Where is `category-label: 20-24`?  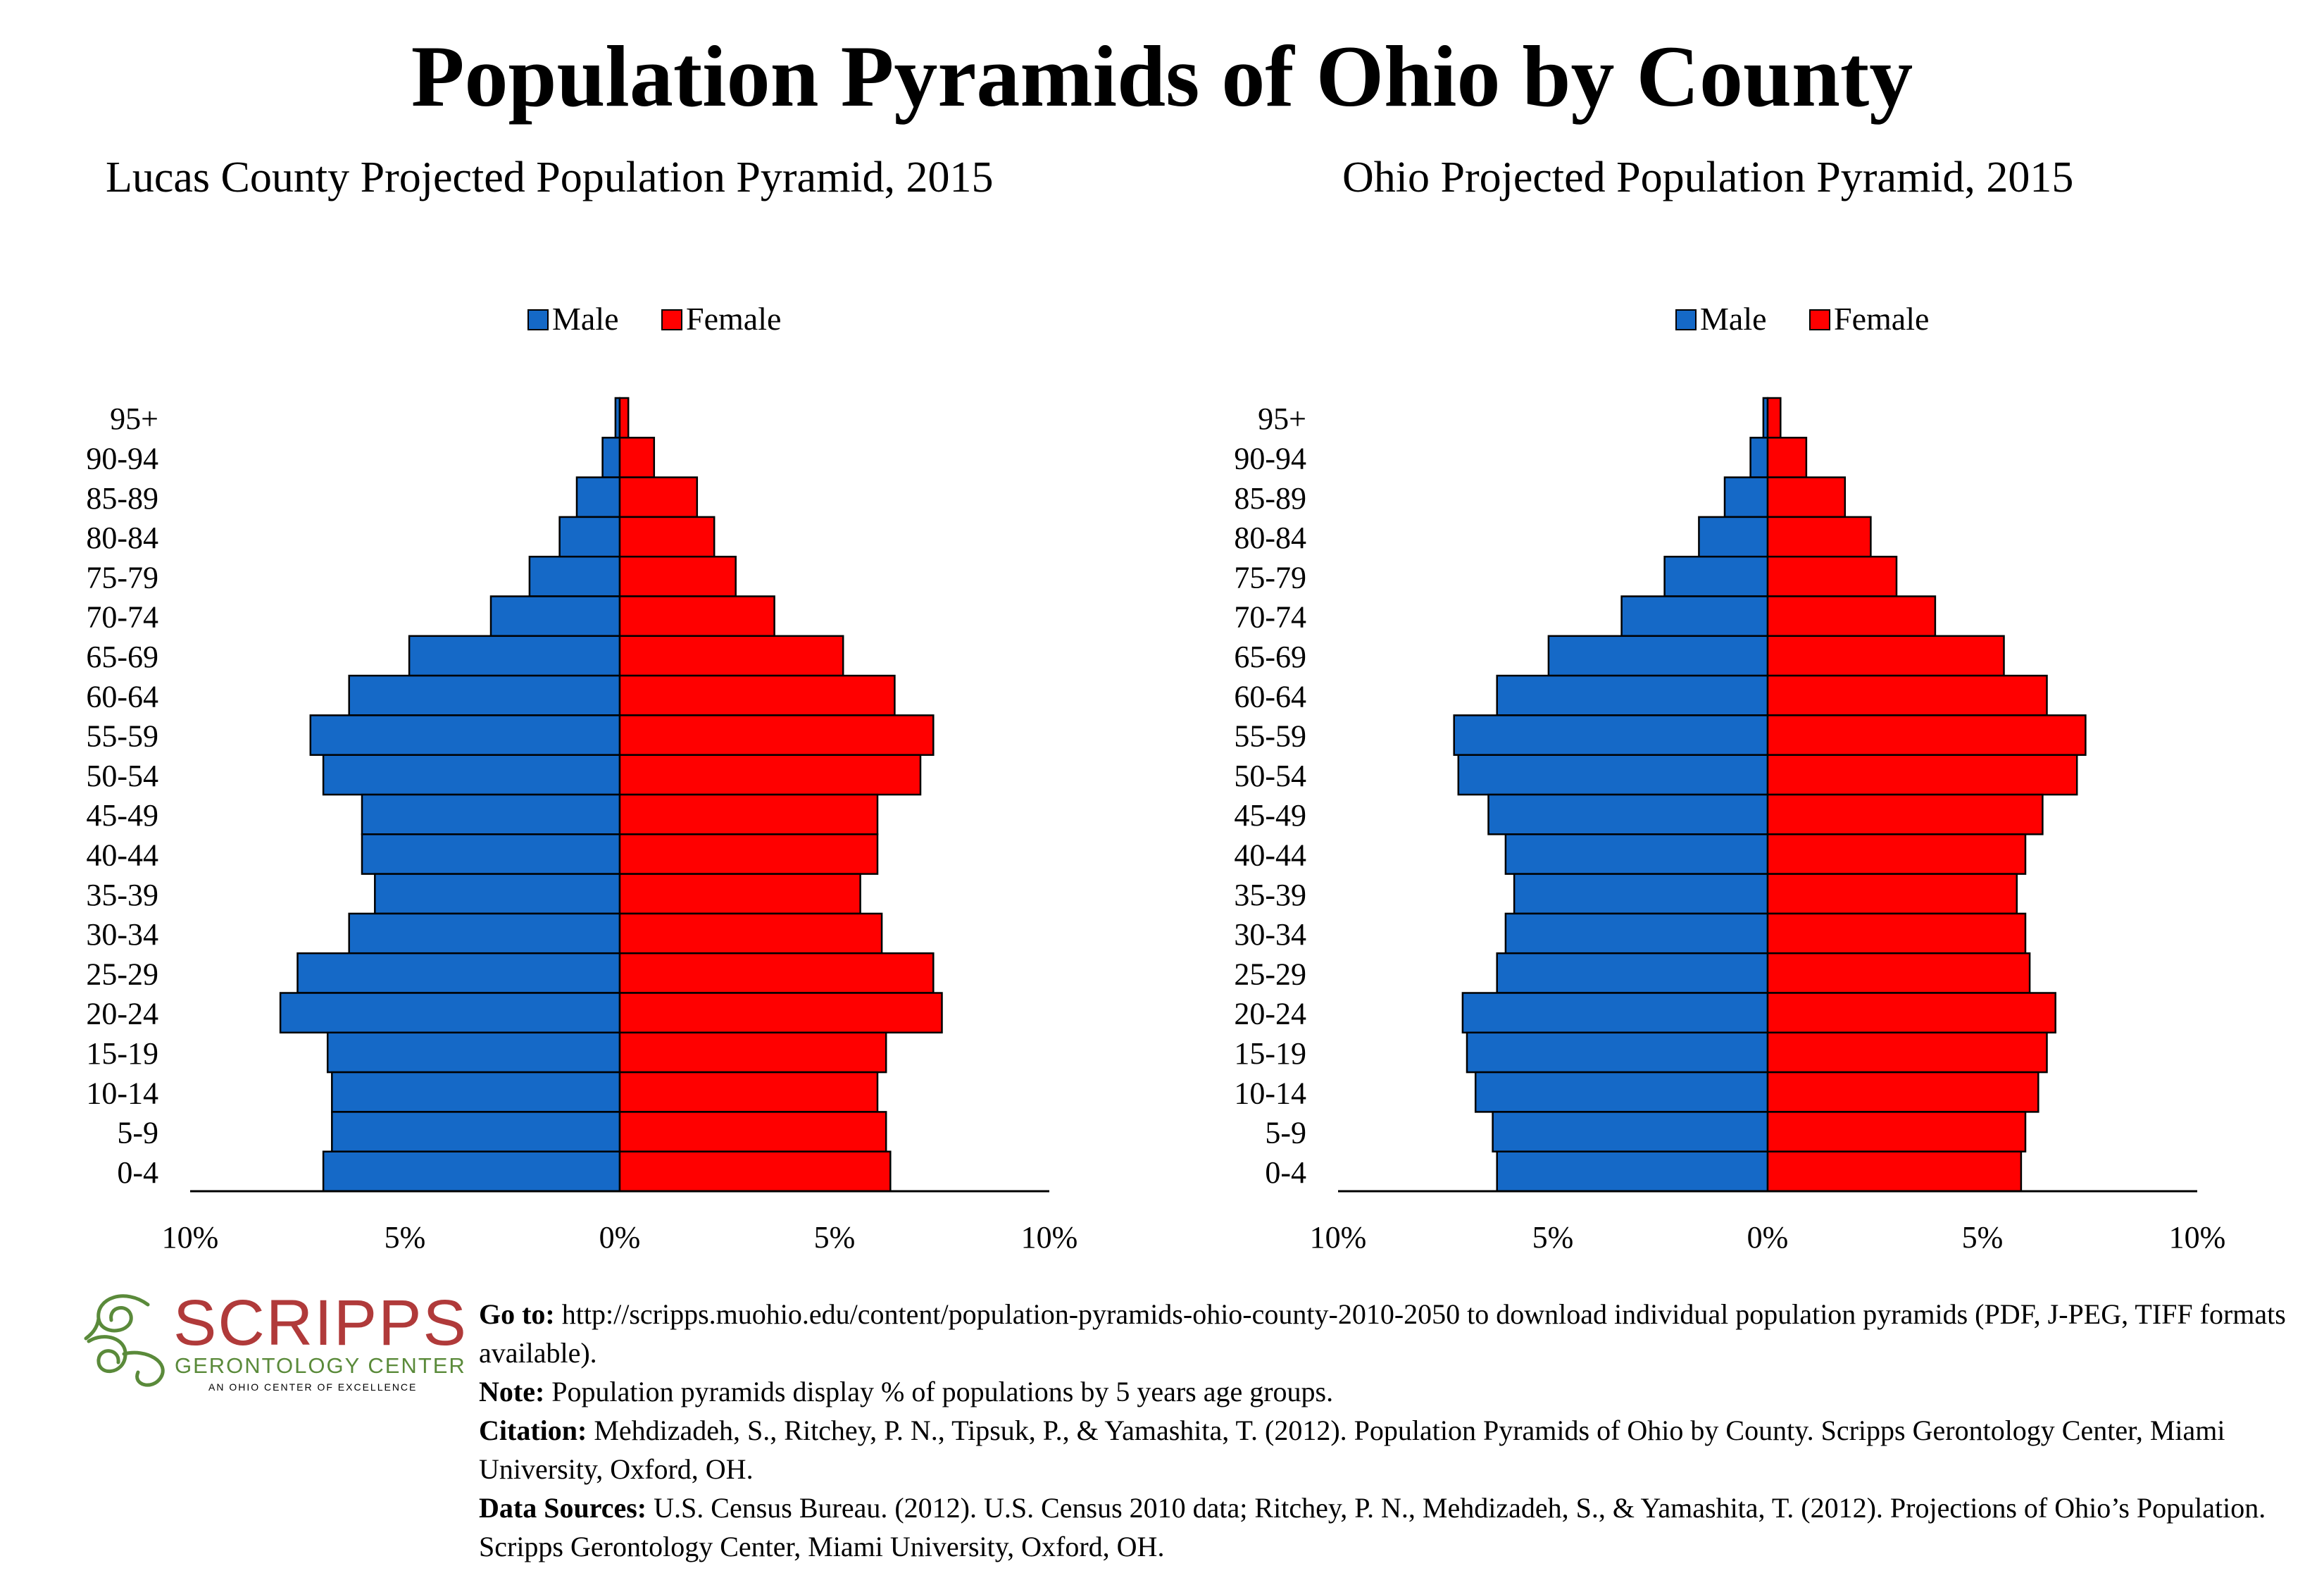 category-label: 20-24 is located at coordinates (122, 1014).